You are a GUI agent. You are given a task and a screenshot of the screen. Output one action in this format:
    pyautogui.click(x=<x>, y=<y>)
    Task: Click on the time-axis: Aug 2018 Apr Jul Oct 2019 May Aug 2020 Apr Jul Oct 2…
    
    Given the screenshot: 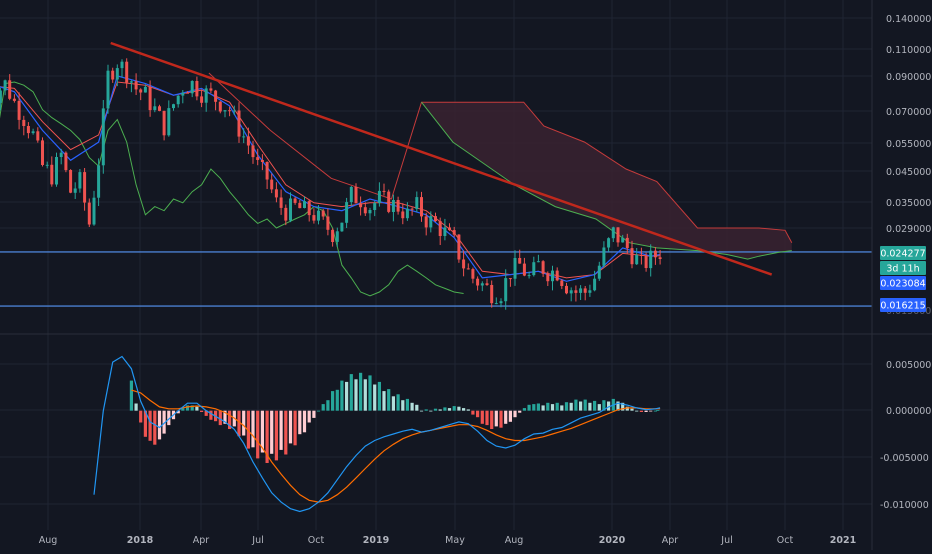 What is the action you would take?
    pyautogui.click(x=448, y=540)
    